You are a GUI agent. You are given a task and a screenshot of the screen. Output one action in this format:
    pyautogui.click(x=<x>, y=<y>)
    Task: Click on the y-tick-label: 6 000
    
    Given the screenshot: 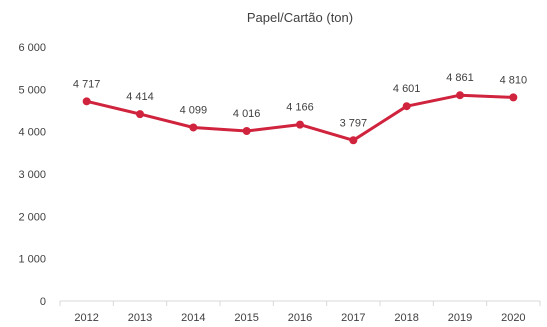 What is the action you would take?
    pyautogui.click(x=32, y=48)
    